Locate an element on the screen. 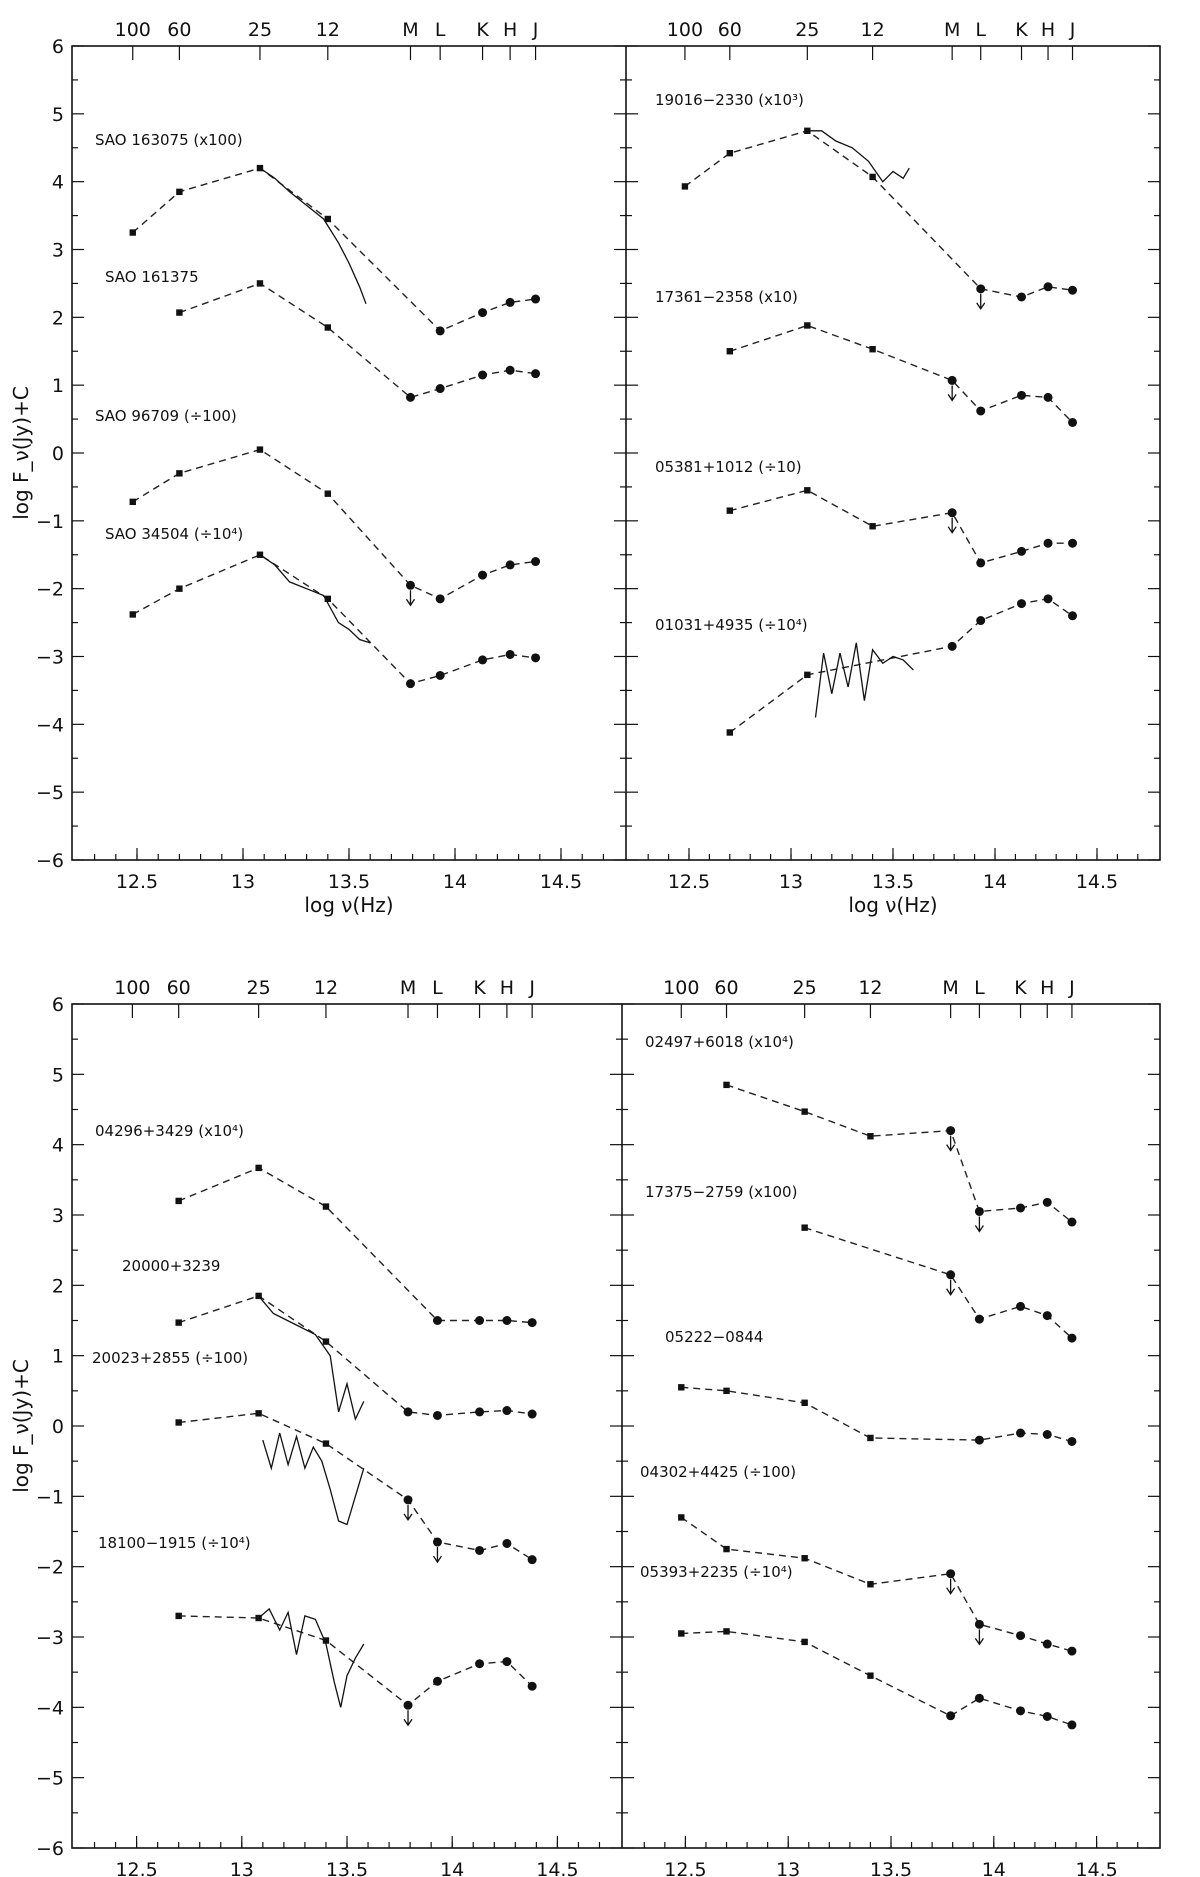 The image size is (1200, 1877). series-label: 05222−0844 is located at coordinates (714, 1337).